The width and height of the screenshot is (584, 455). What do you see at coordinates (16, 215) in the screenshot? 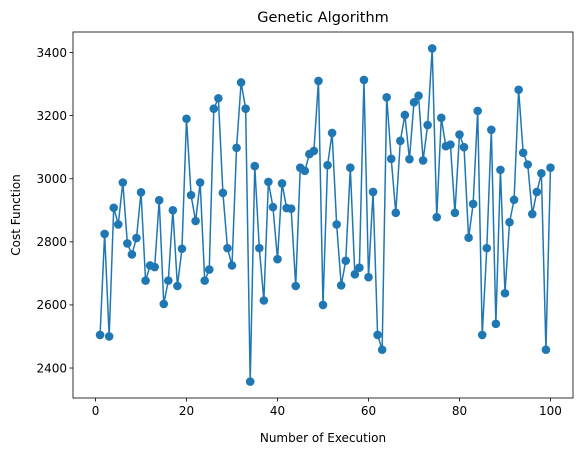
I see `y-axis-label: Cost Function` at bounding box center [16, 215].